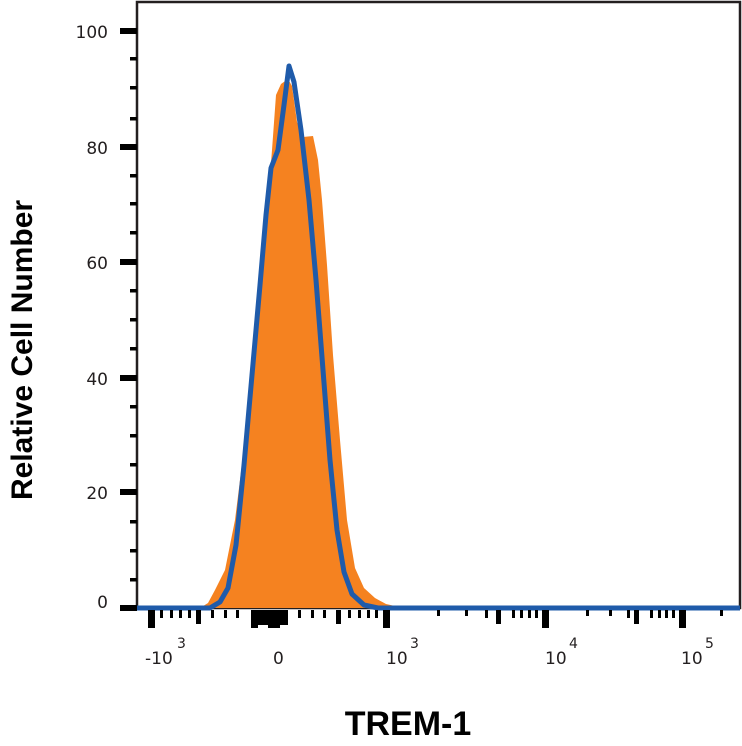  Describe the element at coordinates (22, 350) in the screenshot. I see `y-axis-title: Relative Cell Number` at that location.